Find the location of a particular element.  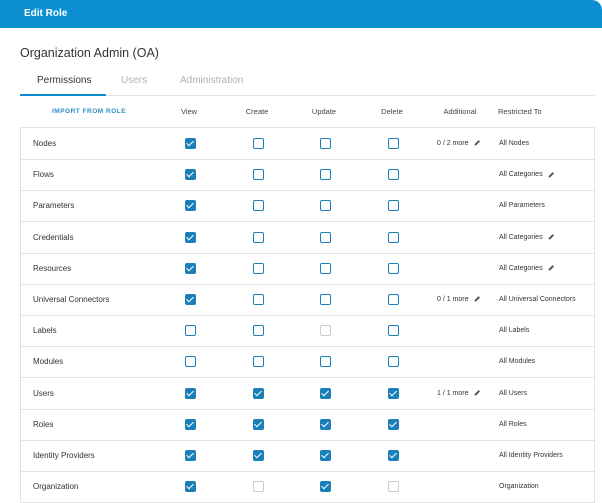

restricted-text: All Labels is located at coordinates (514, 331).